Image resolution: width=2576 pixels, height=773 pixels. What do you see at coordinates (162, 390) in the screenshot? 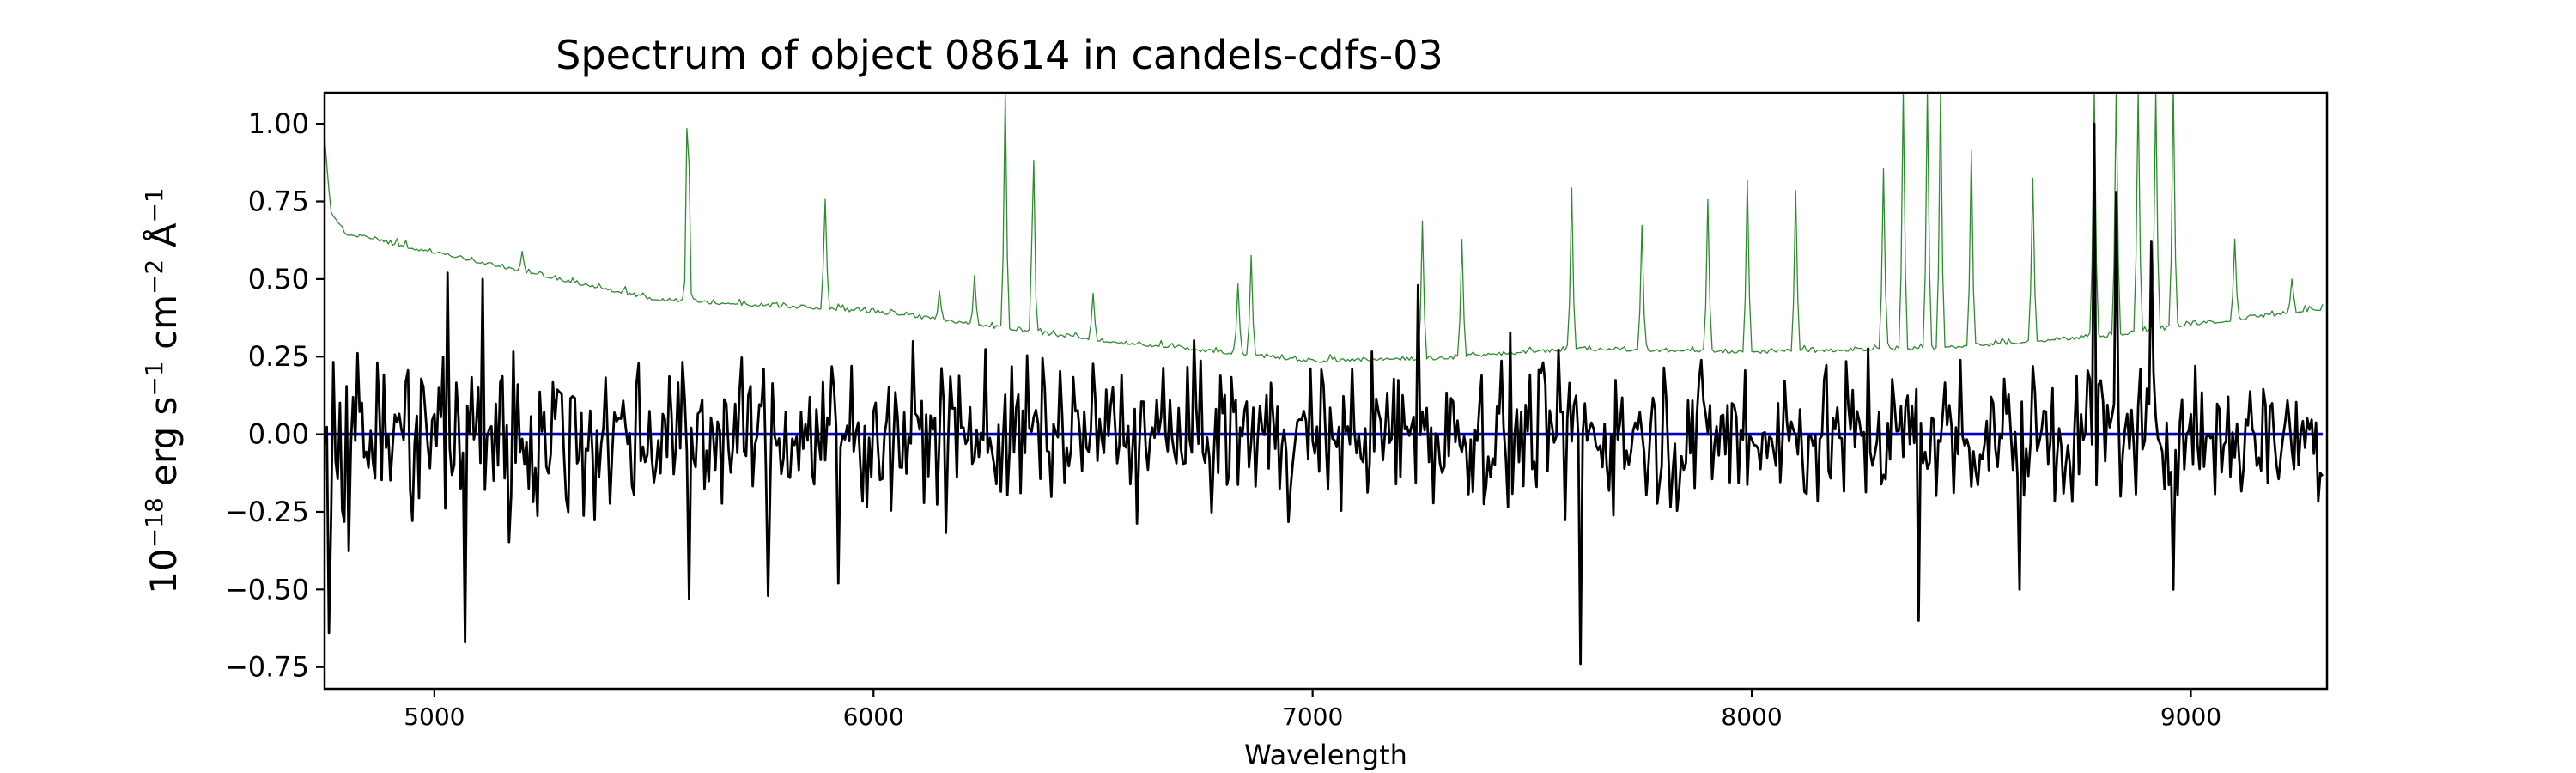
I see `y-axis-label: 10−18 erg s−1 cm−2 Å−1` at bounding box center [162, 390].